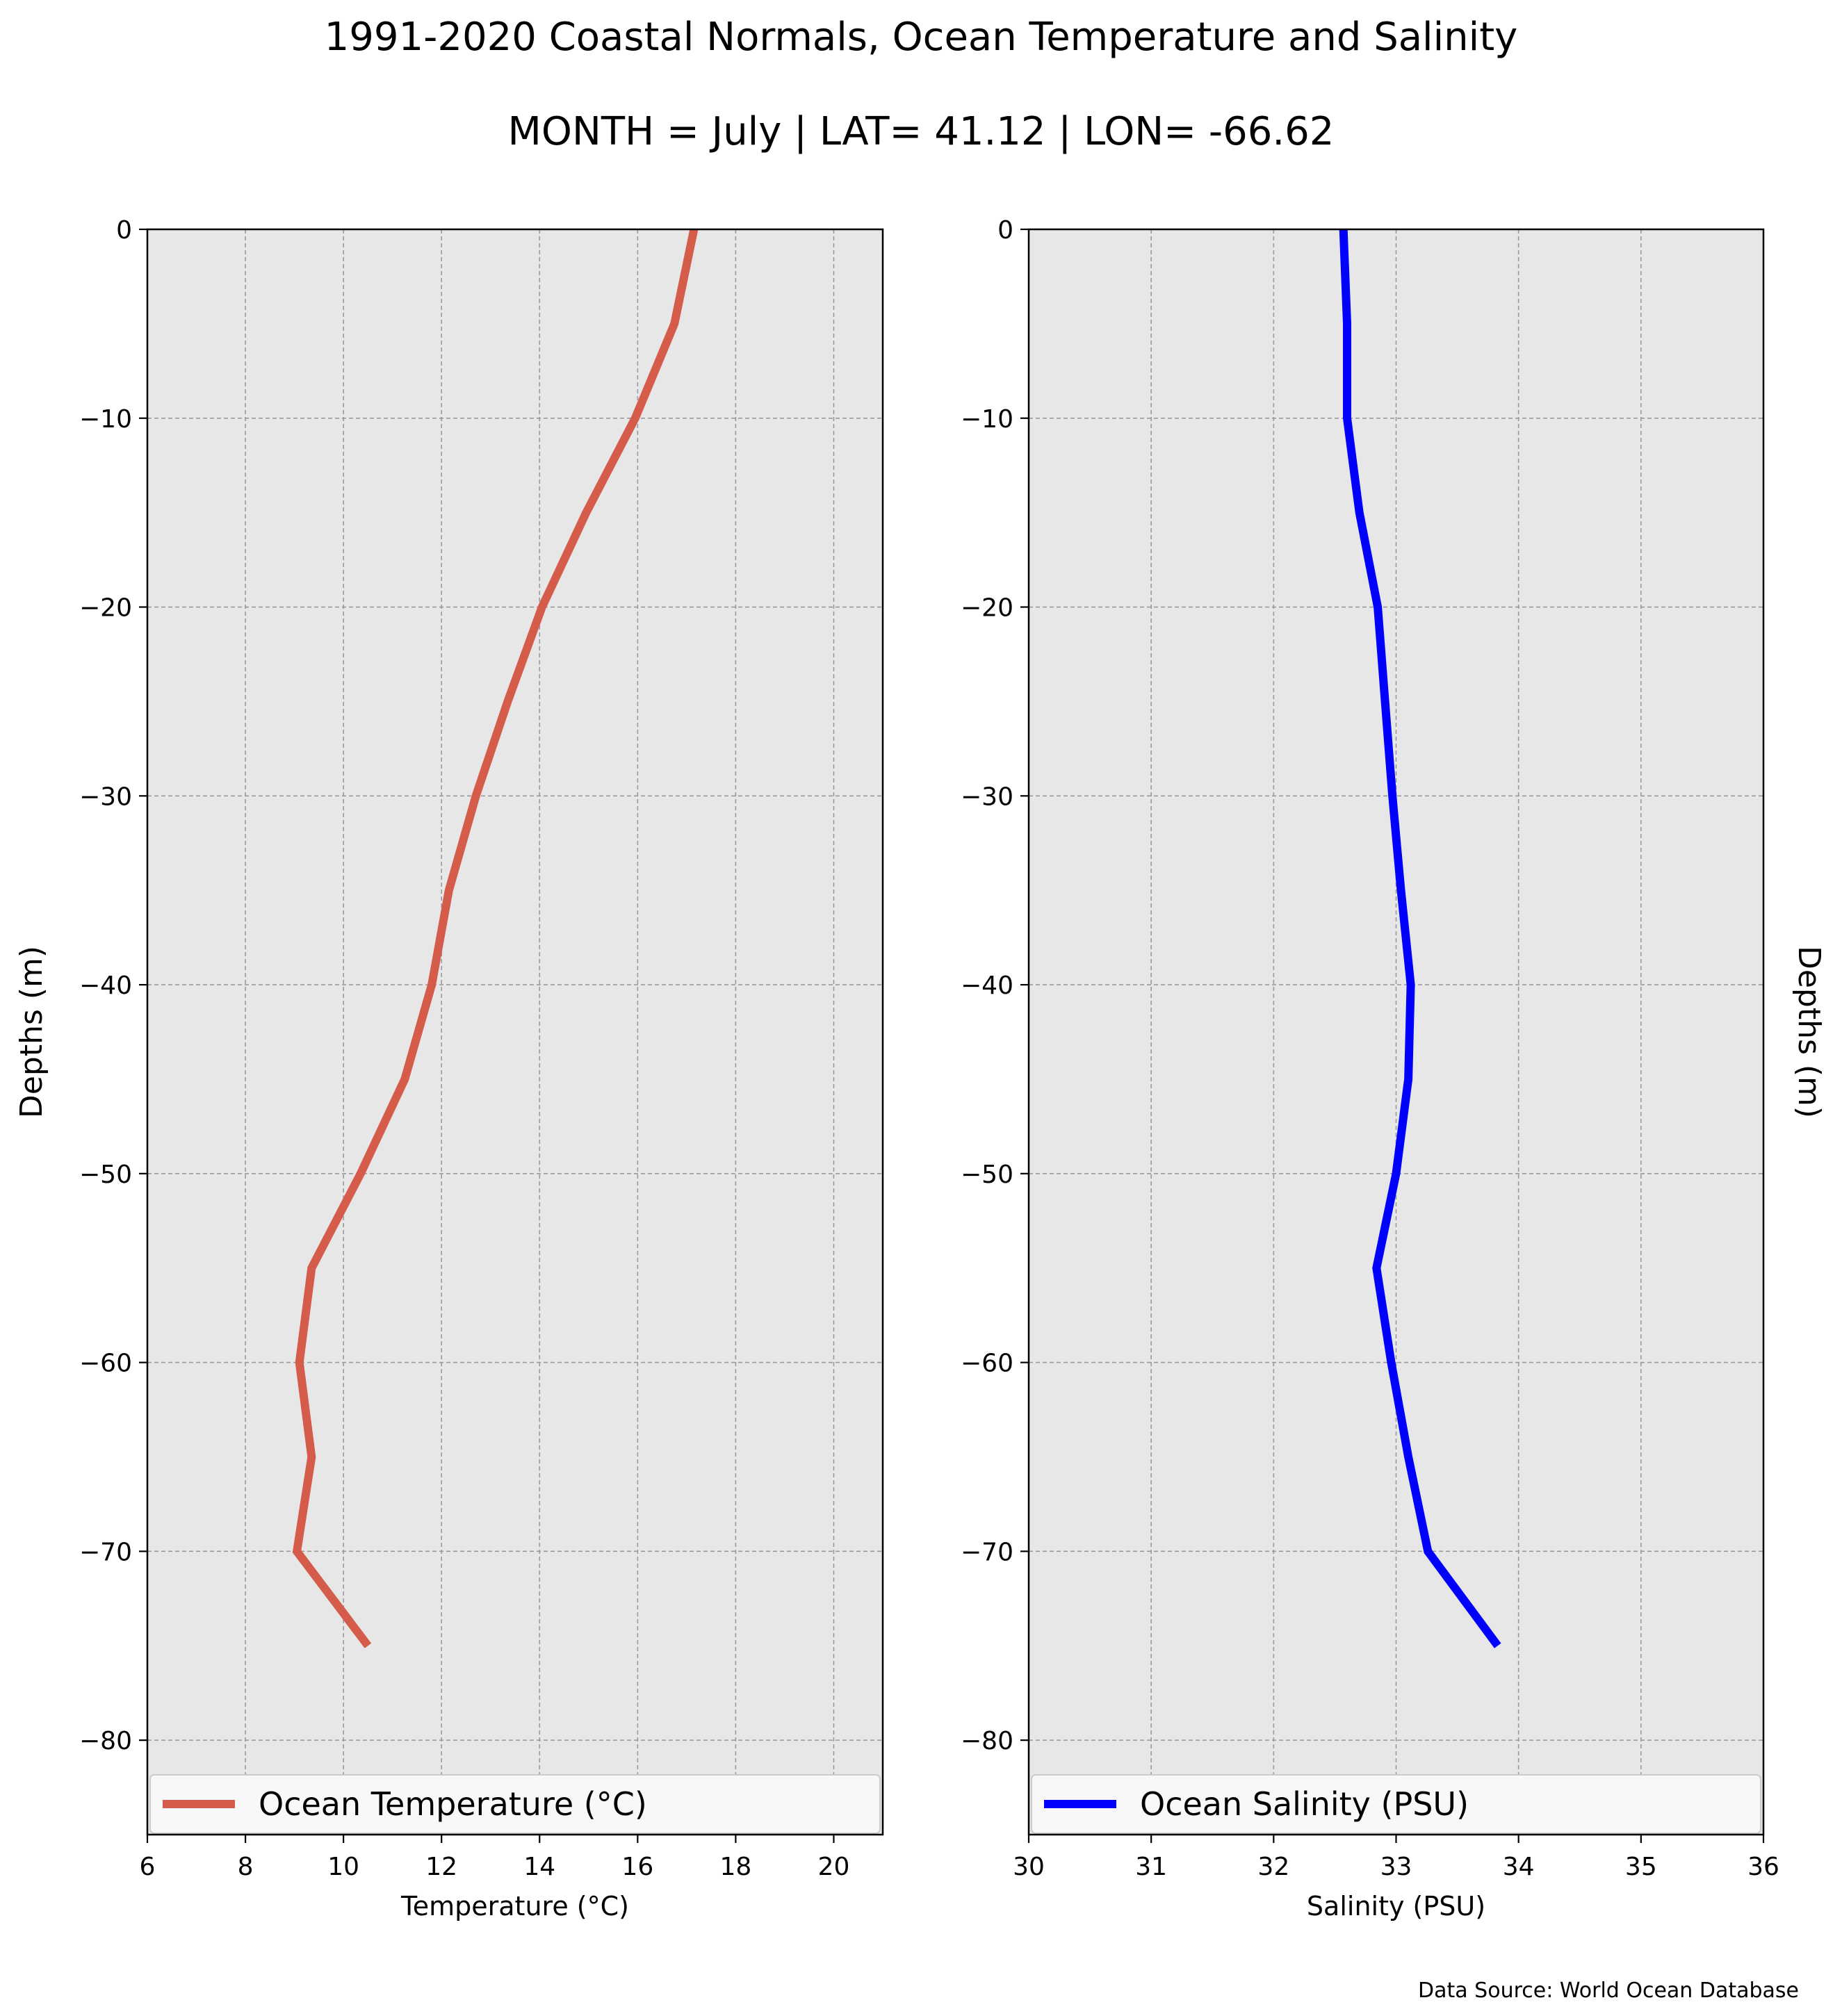 The height and width of the screenshot is (2016, 1842). Describe the element at coordinates (1809, 1032) in the screenshot. I see `salinity-y-axis-label: Depths (m)` at that location.